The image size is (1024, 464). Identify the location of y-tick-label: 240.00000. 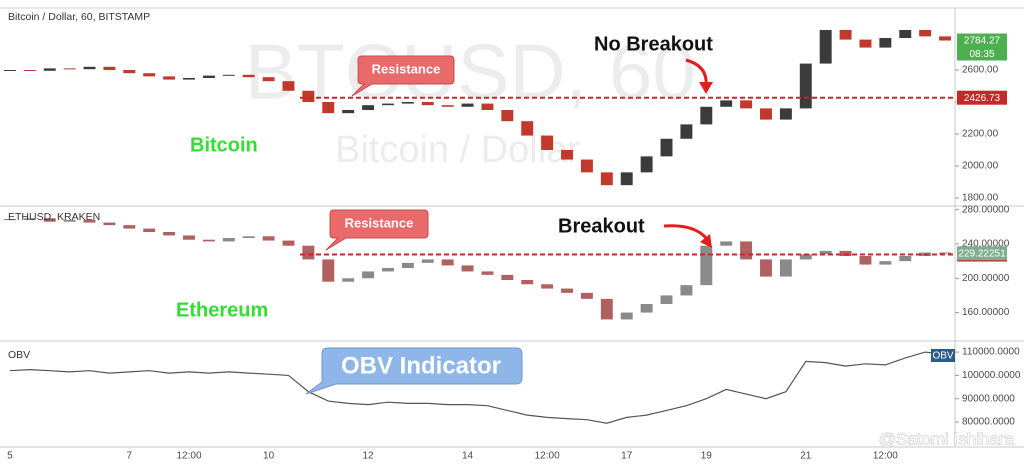
(986, 244).